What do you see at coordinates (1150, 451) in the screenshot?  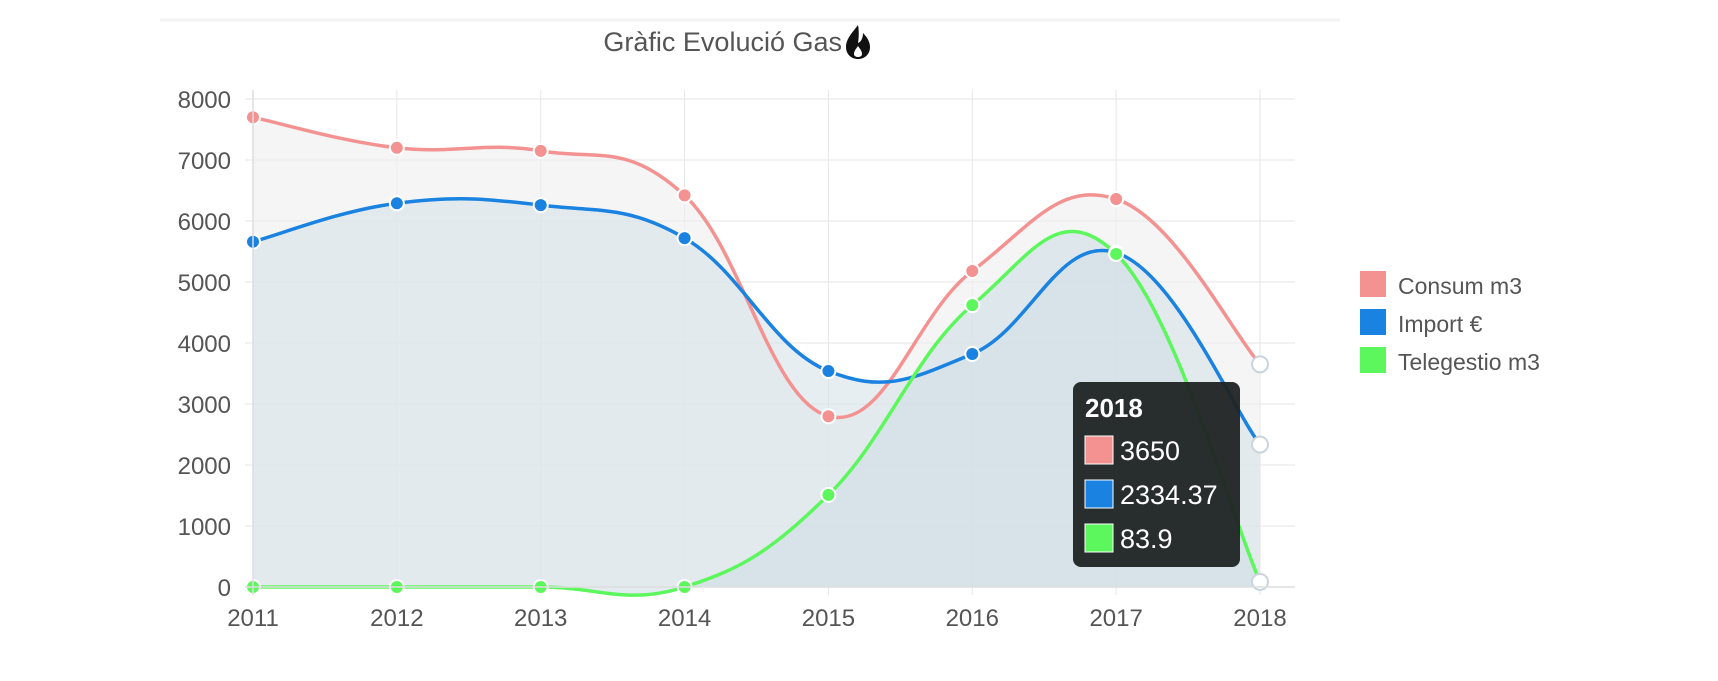 I see `tooltip-value: 3650` at bounding box center [1150, 451].